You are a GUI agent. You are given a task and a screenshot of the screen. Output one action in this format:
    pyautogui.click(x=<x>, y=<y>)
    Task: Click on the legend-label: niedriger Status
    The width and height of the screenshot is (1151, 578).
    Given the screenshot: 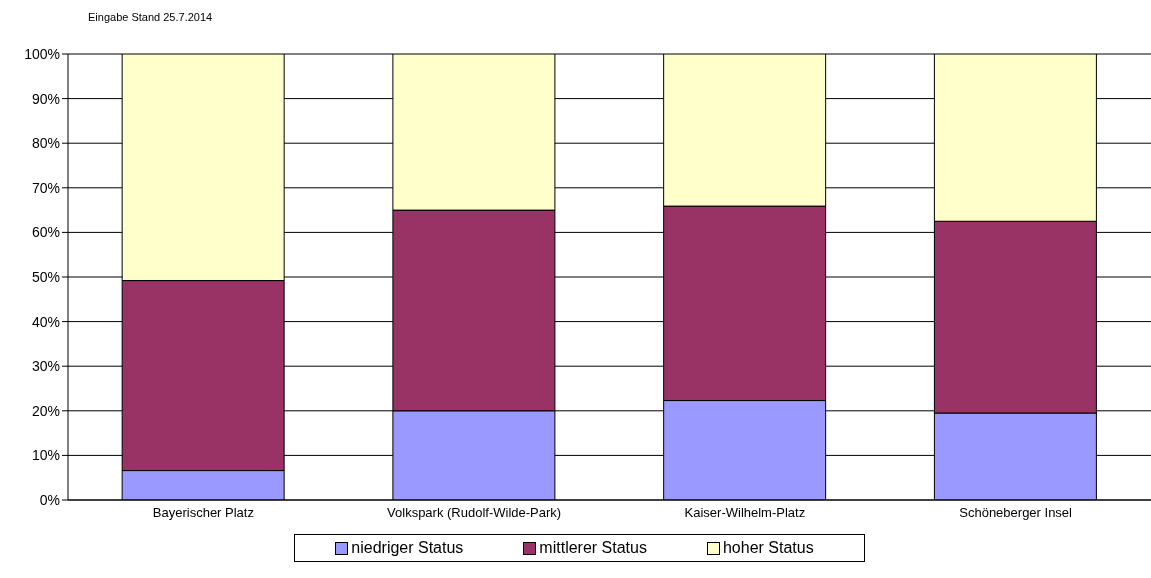 What is the action you would take?
    pyautogui.click(x=407, y=548)
    